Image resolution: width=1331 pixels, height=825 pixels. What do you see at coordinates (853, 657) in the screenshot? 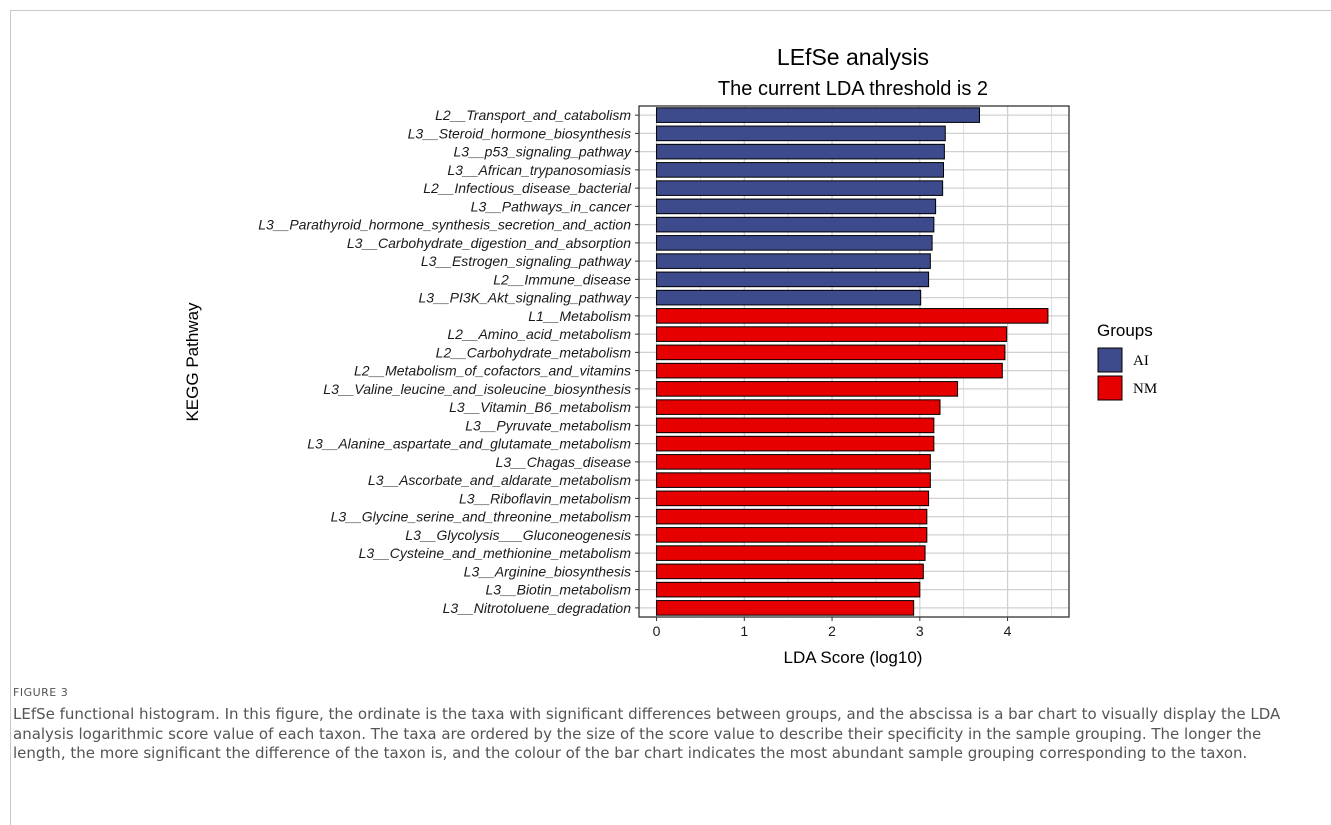
I see `x-axis-label: LDA Score (log10)` at bounding box center [853, 657].